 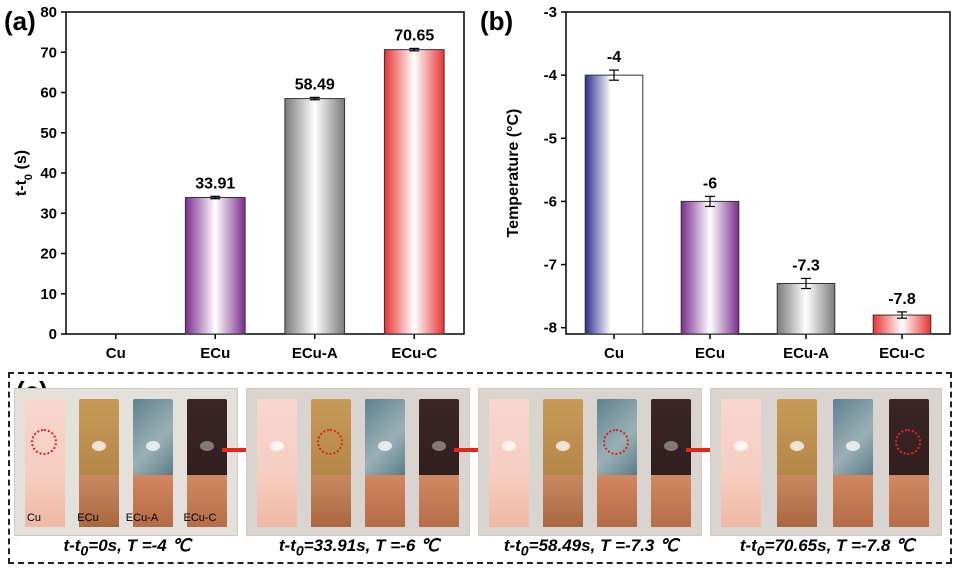 I want to click on strip-label-ecu-a: ECu-A, so click(x=142, y=518).